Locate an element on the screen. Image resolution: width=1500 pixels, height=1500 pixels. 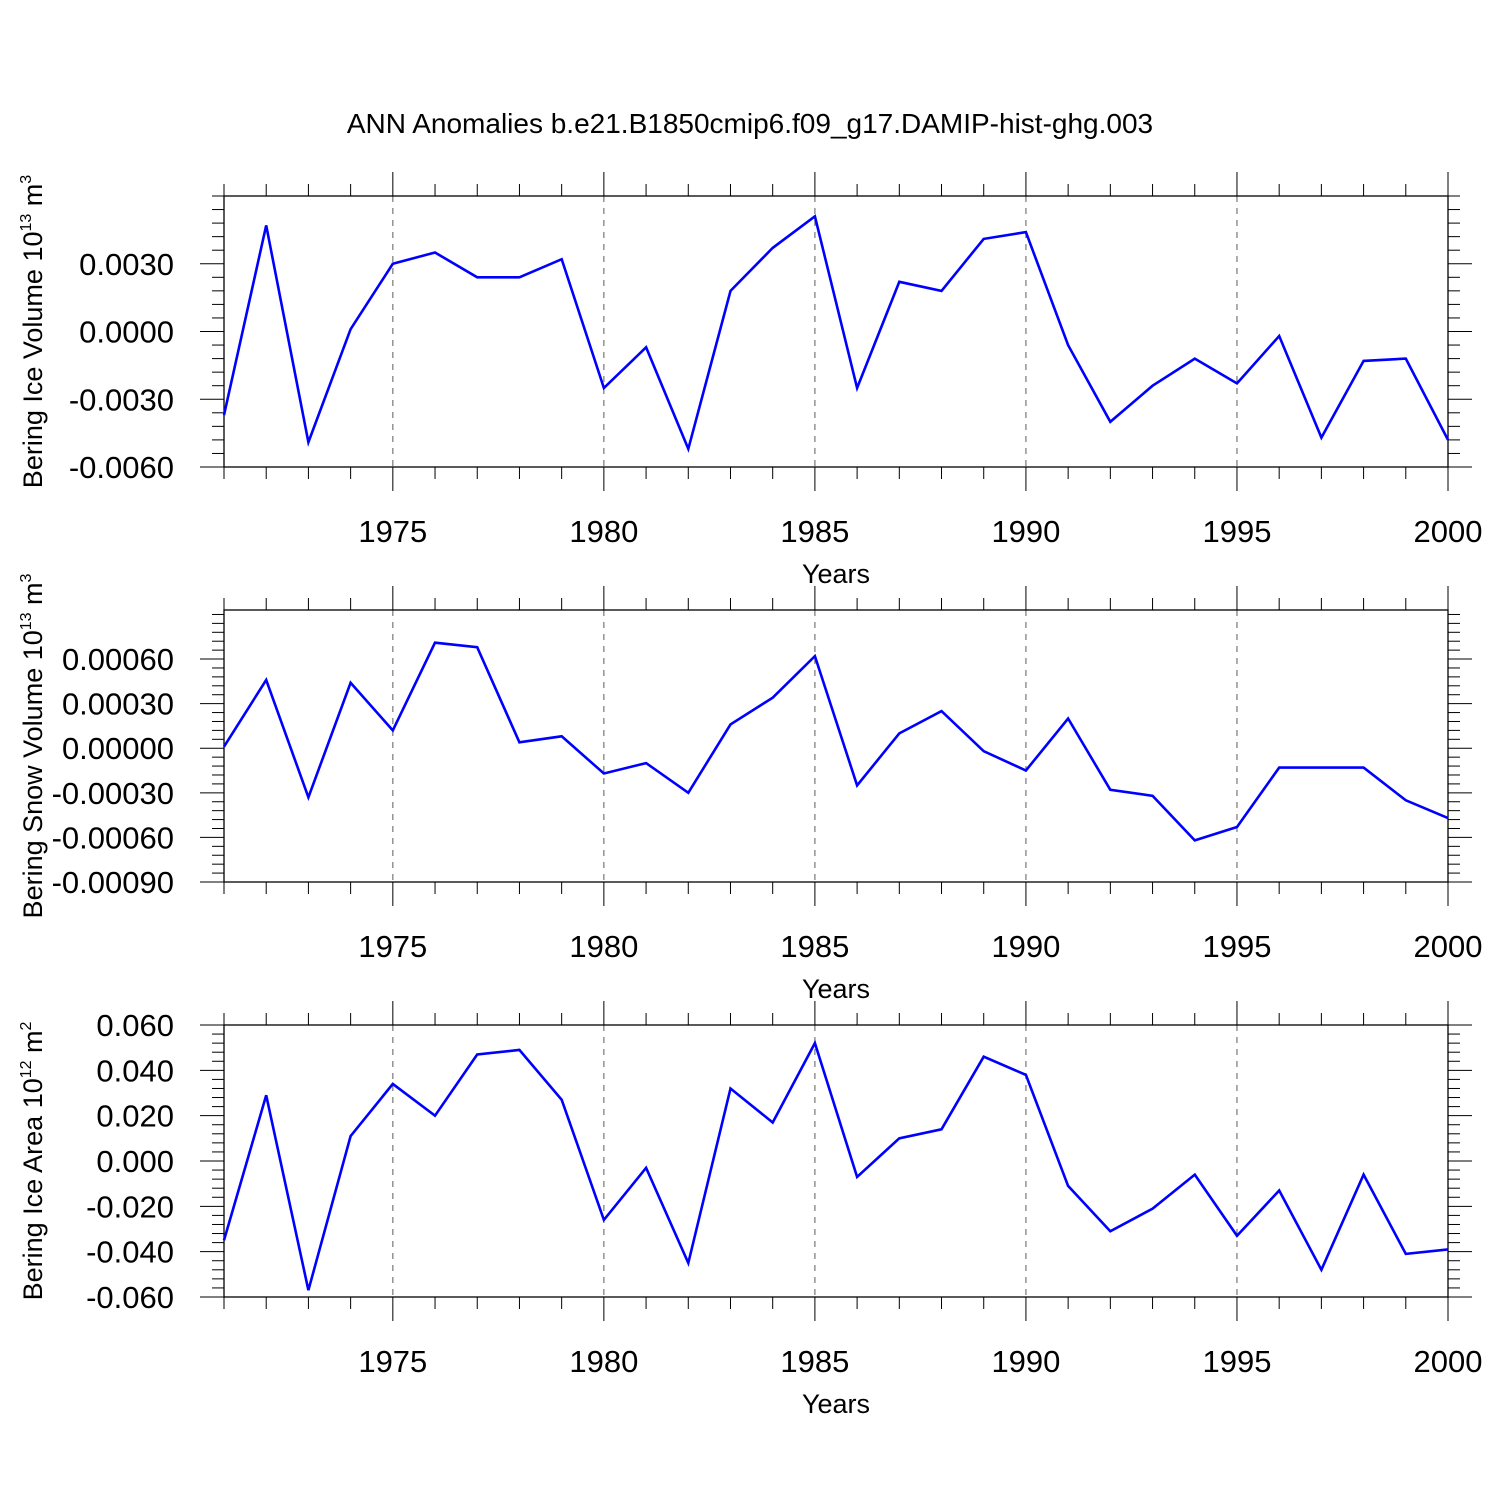
y-tick-label: 0.00030 is located at coordinates (118, 704).